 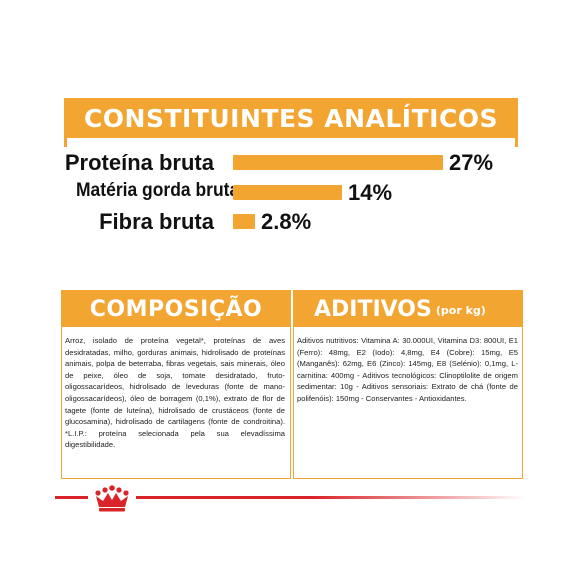 What do you see at coordinates (290, 497) in the screenshot?
I see `brand-divider-line` at bounding box center [290, 497].